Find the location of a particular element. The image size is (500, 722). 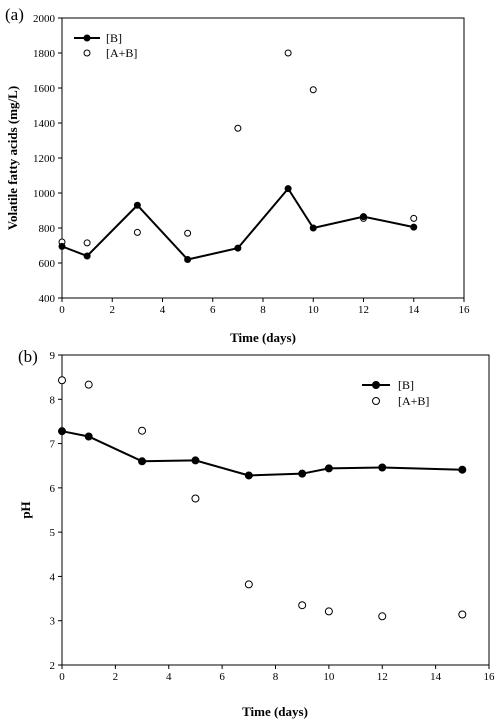

legend-label-ab-a: [A+B] is located at coordinates (121, 53).